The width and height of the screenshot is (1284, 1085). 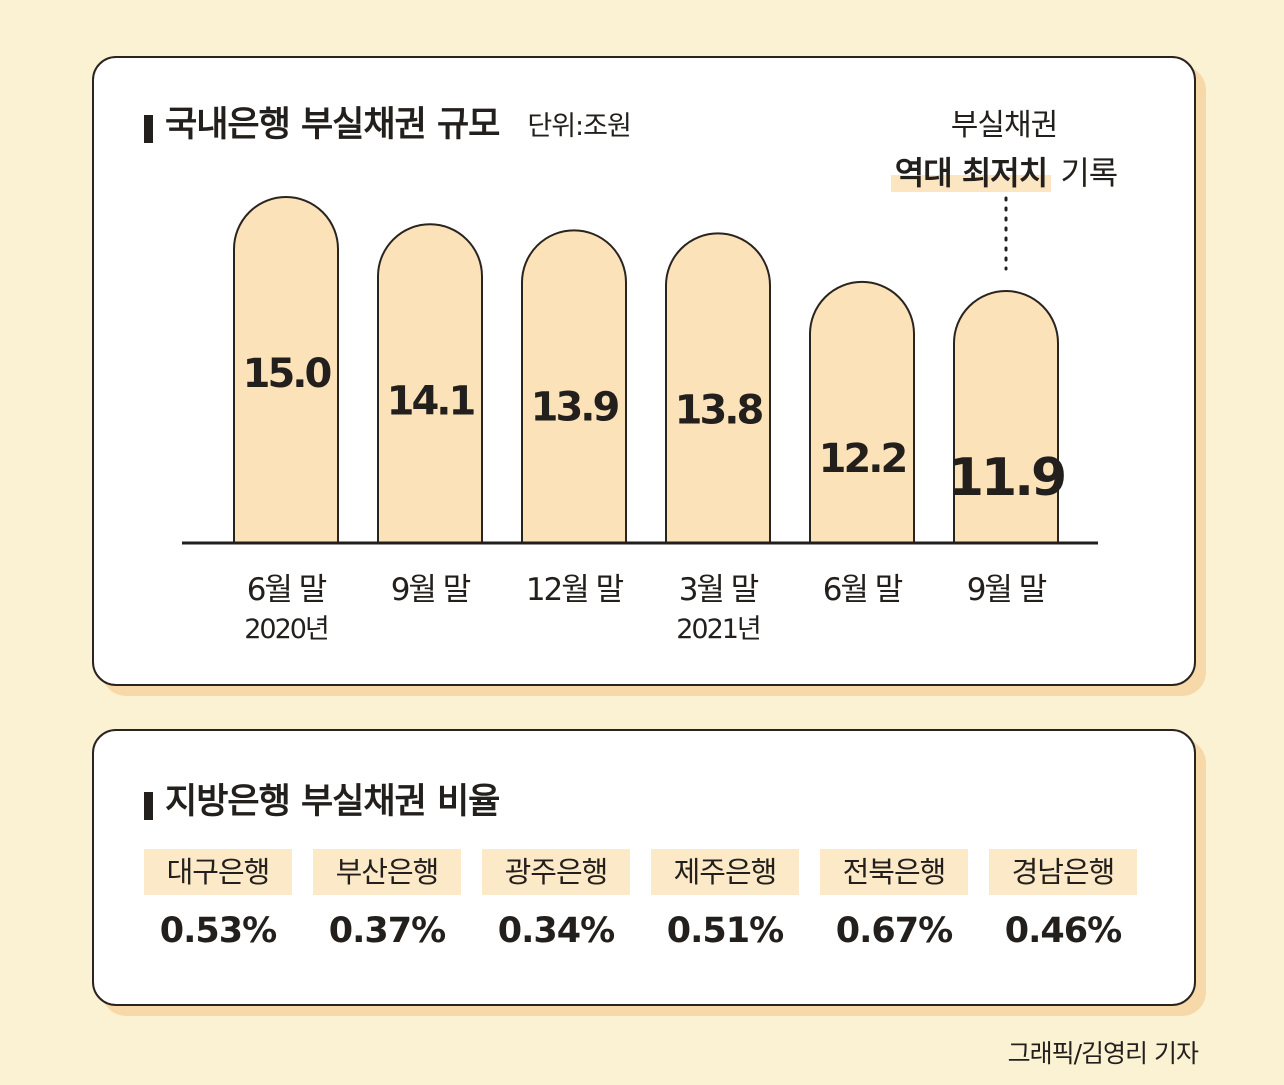 What do you see at coordinates (1063, 872) in the screenshot?
I see `bank-name: 경남은행` at bounding box center [1063, 872].